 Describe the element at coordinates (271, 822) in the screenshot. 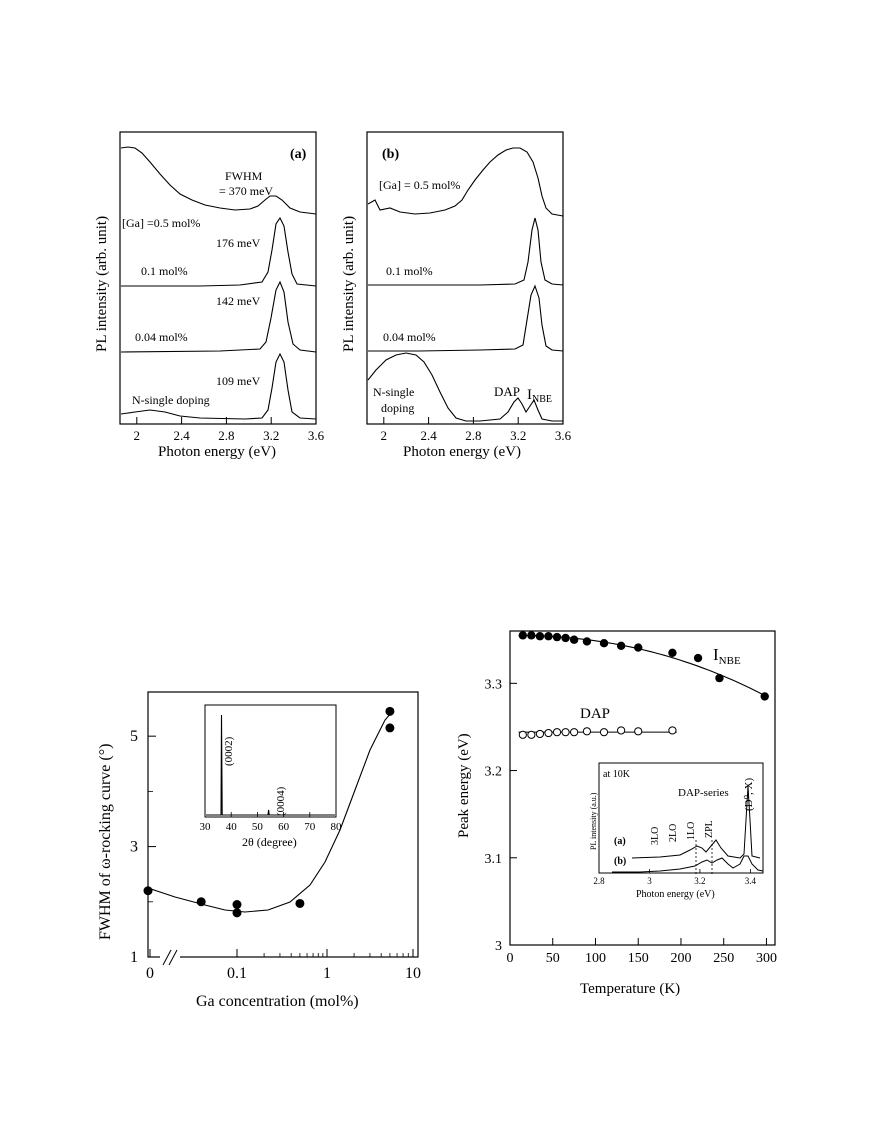

I see `fwhm-inset-ticks: 30 40 50 60 70 80` at that location.